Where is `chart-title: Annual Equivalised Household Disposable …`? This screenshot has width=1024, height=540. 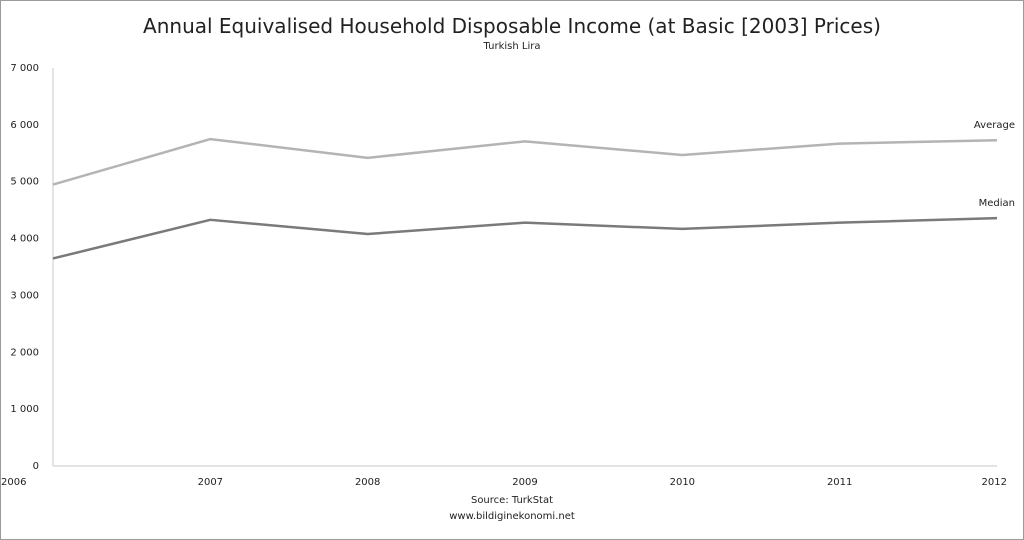 chart-title: Annual Equivalised Household Disposable … is located at coordinates (512, 26).